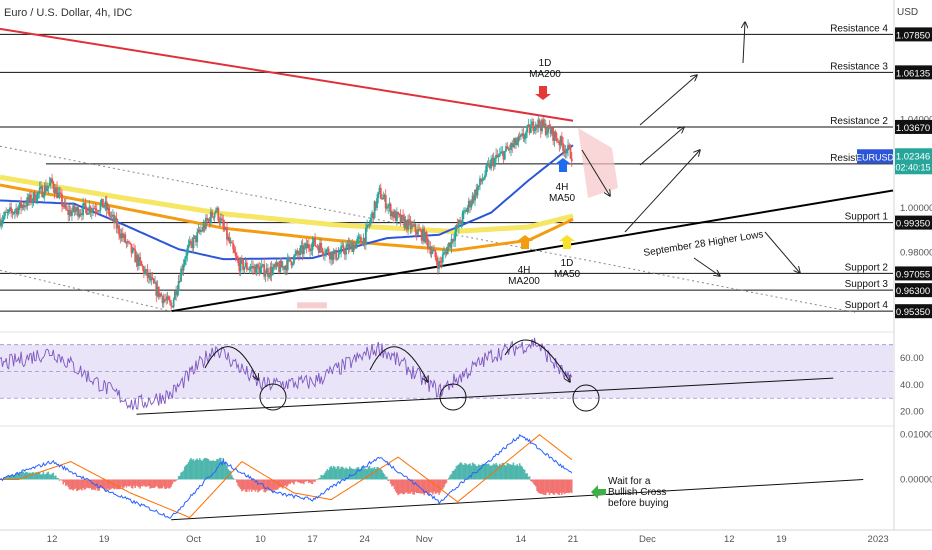  Describe the element at coordinates (867, 267) in the screenshot. I see `level-name: Support 2` at that location.